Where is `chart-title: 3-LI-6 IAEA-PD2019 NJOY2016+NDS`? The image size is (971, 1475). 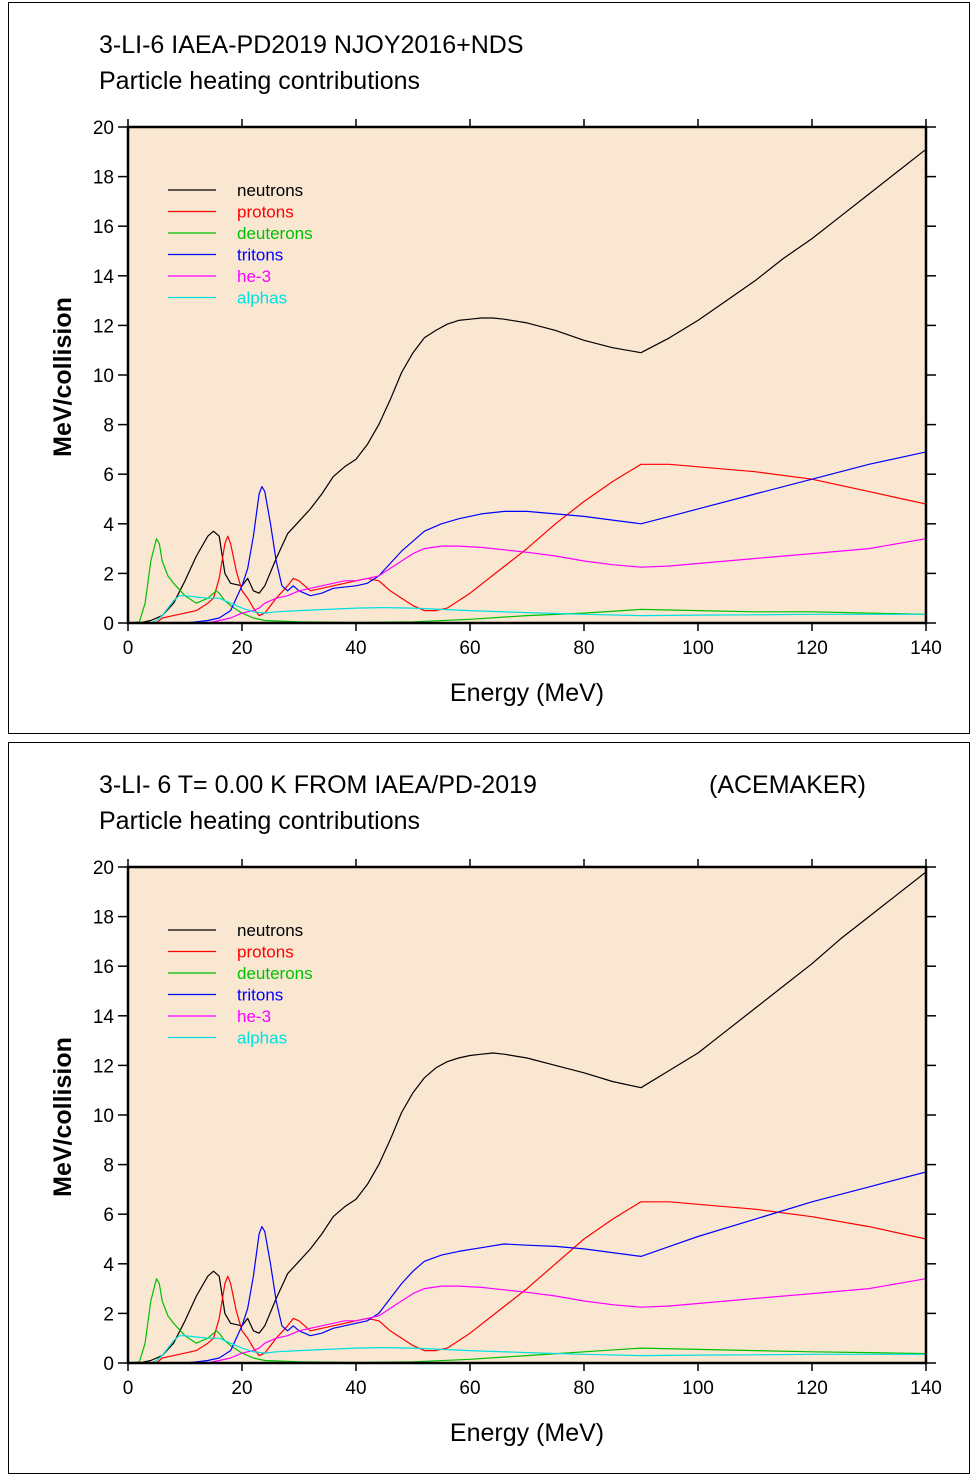 chart-title: 3-LI-6 IAEA-PD2019 NJOY2016+NDS is located at coordinates (311, 45).